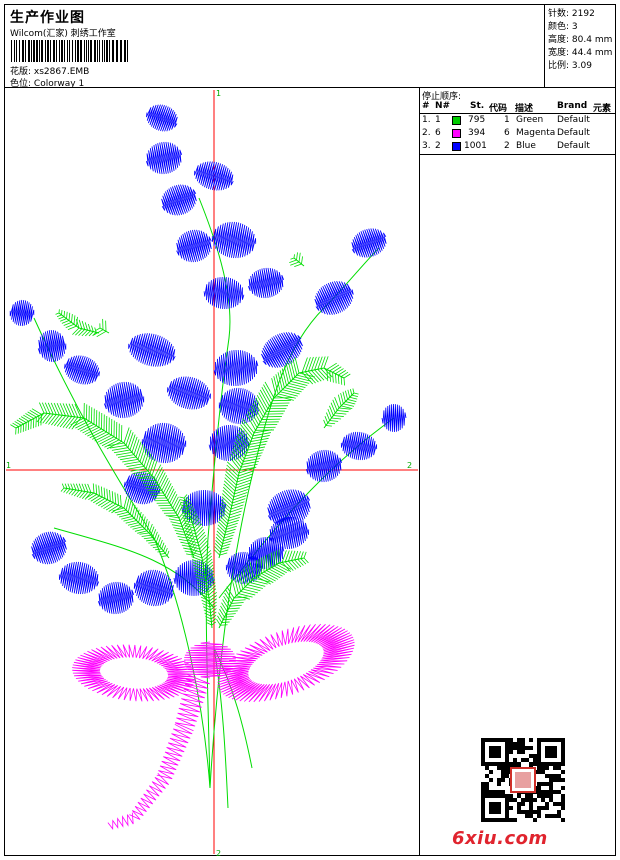 Image resolution: width=620 pixels, height=860 pixels. What do you see at coordinates (580, 53) in the screenshot?
I see `stat-width: 宽度: 44.4 mm` at bounding box center [580, 53].